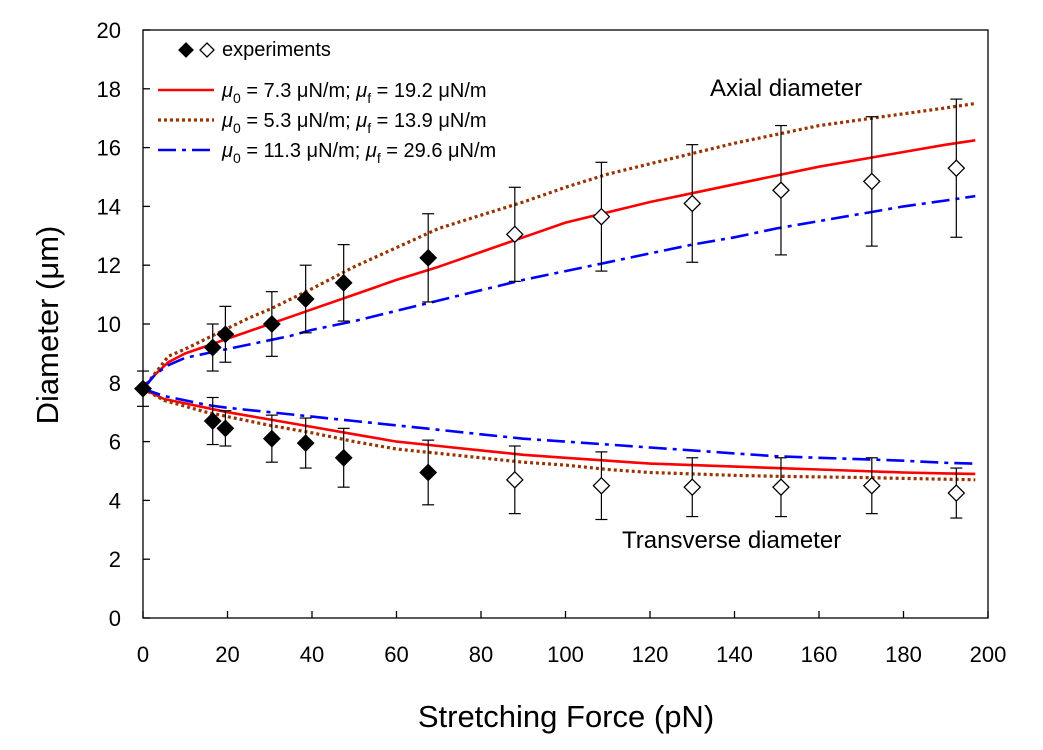  I want to click on legend-filled-diamond, so click(186, 50).